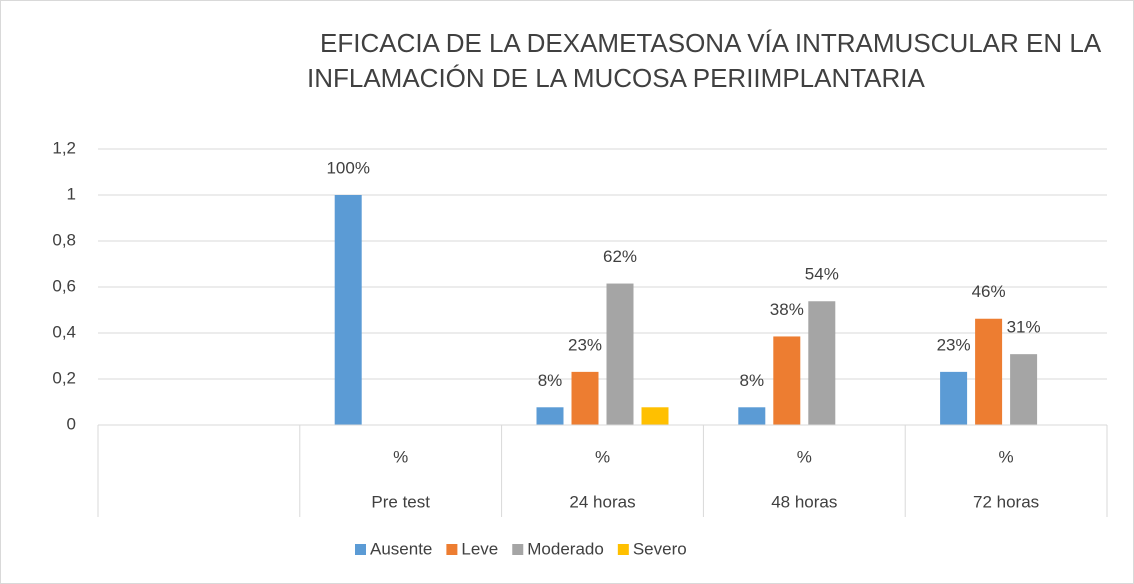 The width and height of the screenshot is (1134, 584). I want to click on data-label: 38%, so click(787, 309).